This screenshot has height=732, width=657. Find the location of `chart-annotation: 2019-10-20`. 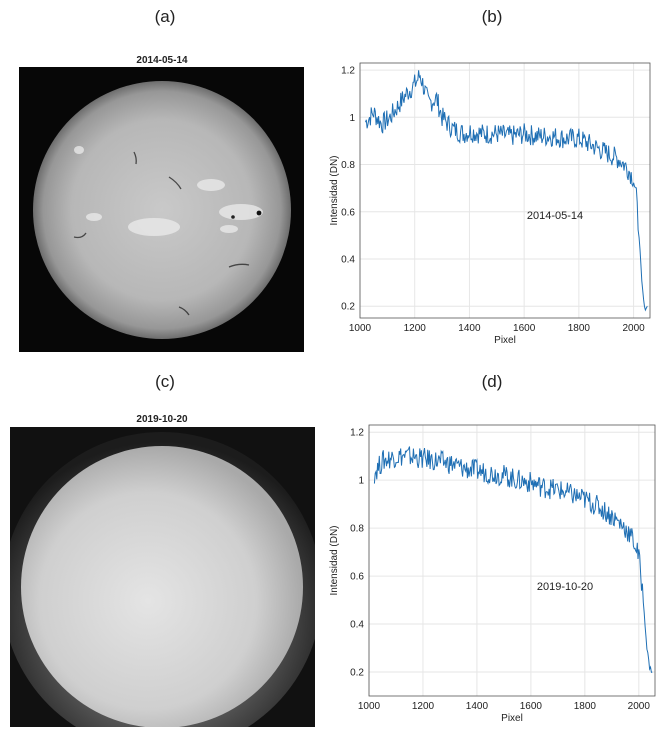

chart-annotation: 2019-10-20 is located at coordinates (565, 587).